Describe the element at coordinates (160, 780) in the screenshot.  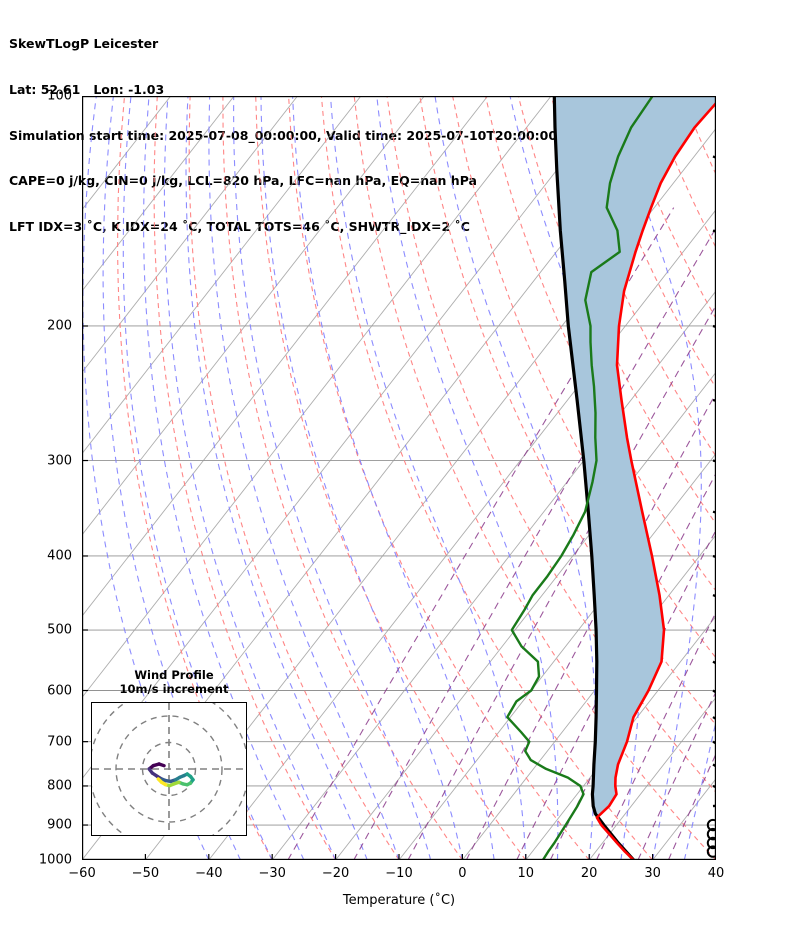
I see `hodograph-trace-segment` at that location.